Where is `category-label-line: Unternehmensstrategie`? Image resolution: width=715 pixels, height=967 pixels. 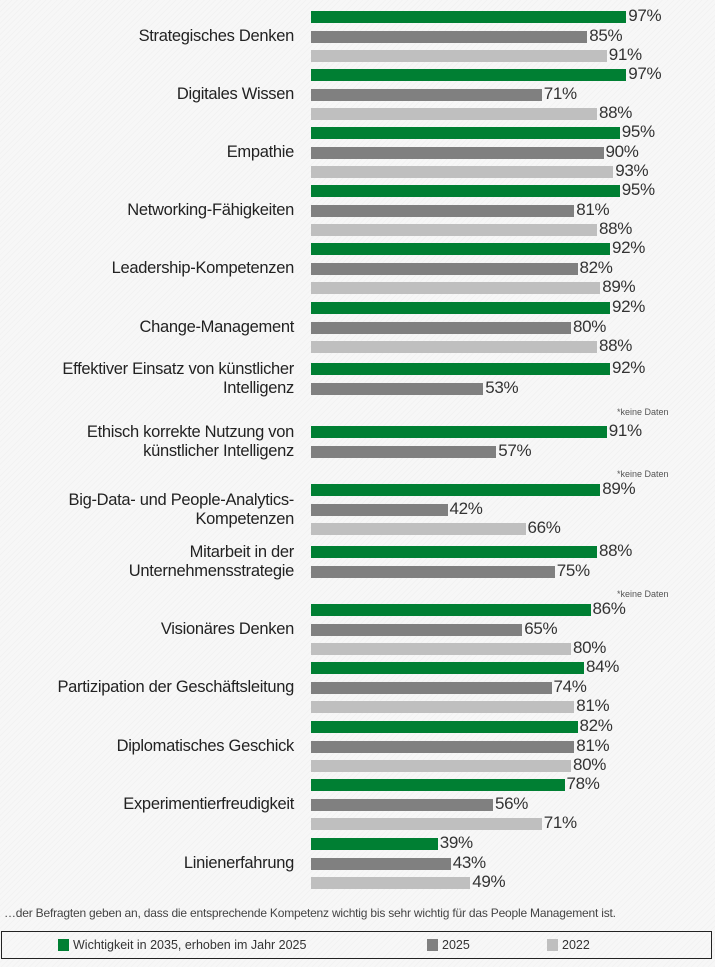 category-label-line: Unternehmensstrategie is located at coordinates (211, 570).